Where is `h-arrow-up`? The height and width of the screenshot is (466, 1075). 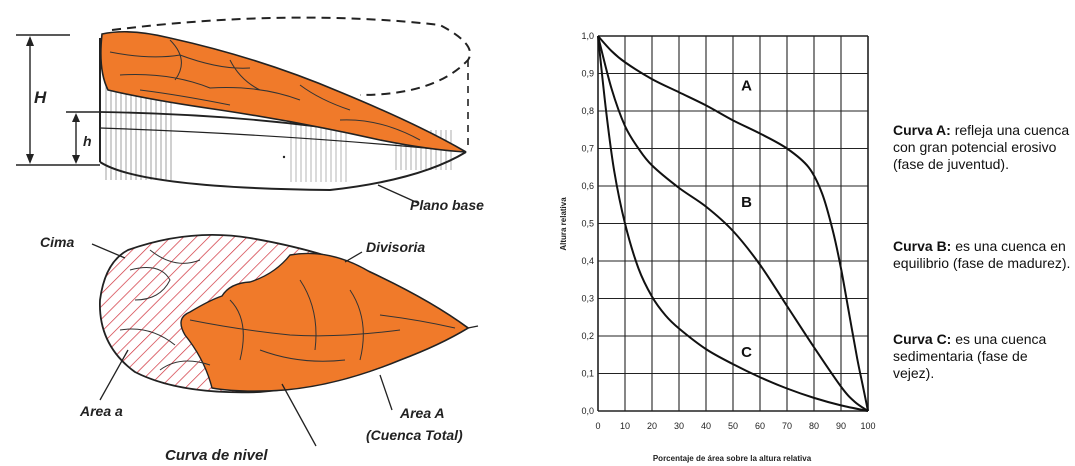
h-arrow-up is located at coordinates (76, 117).